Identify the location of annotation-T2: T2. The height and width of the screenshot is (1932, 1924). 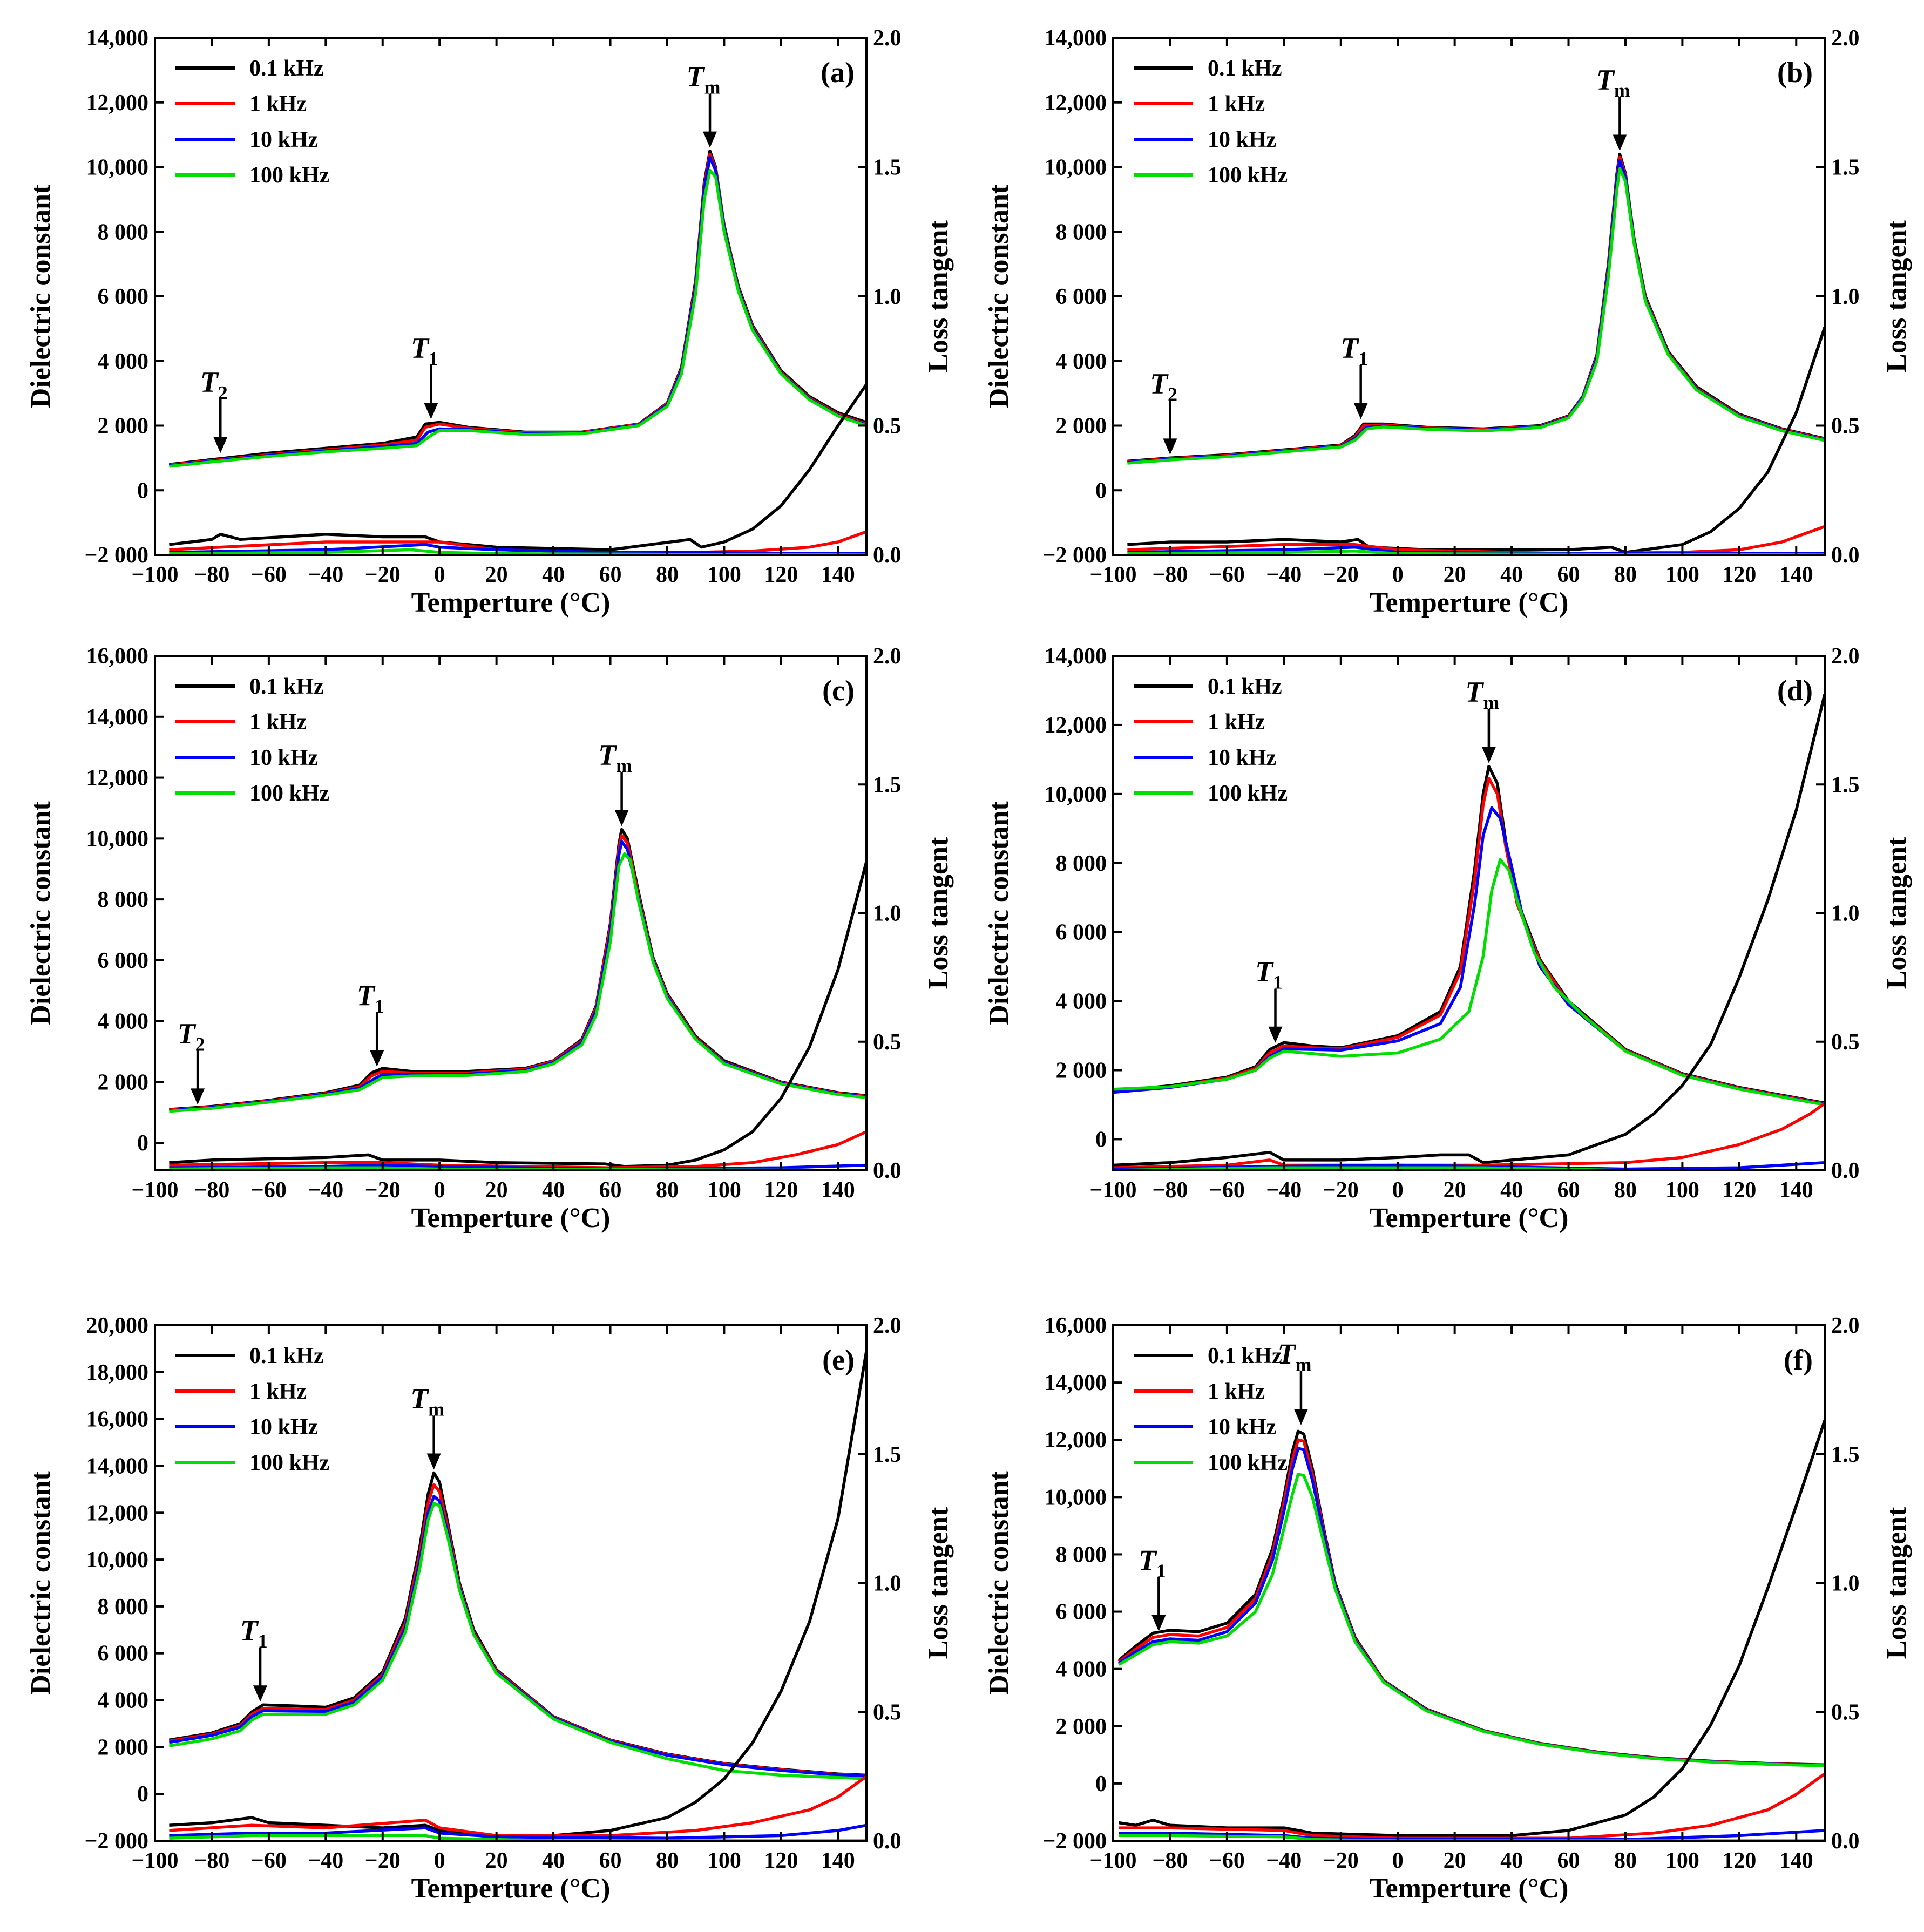
(1163, 411).